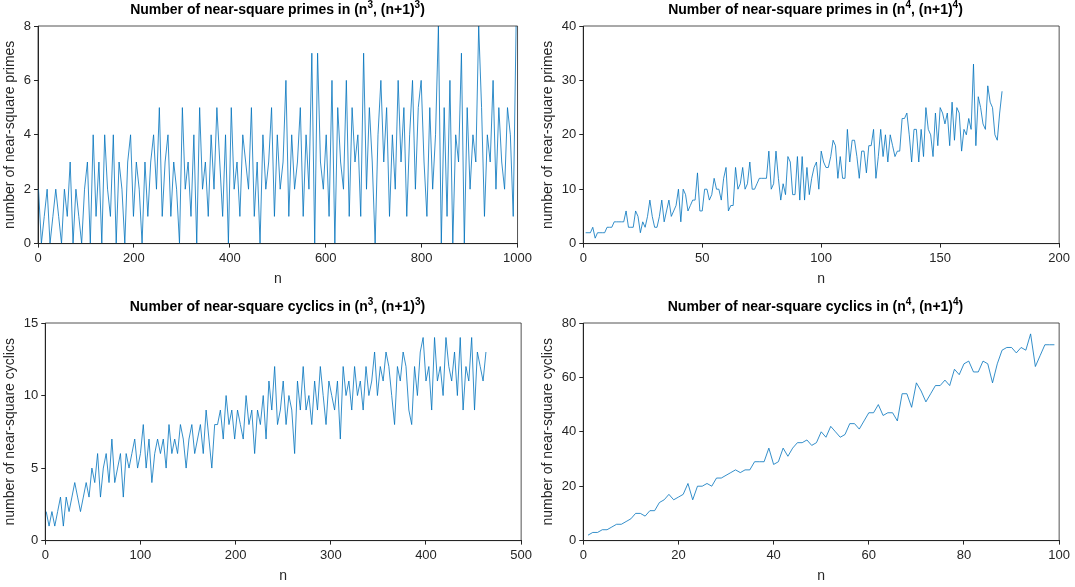  Describe the element at coordinates (569, 79) in the screenshot. I see `y-tick-label: 30` at that location.